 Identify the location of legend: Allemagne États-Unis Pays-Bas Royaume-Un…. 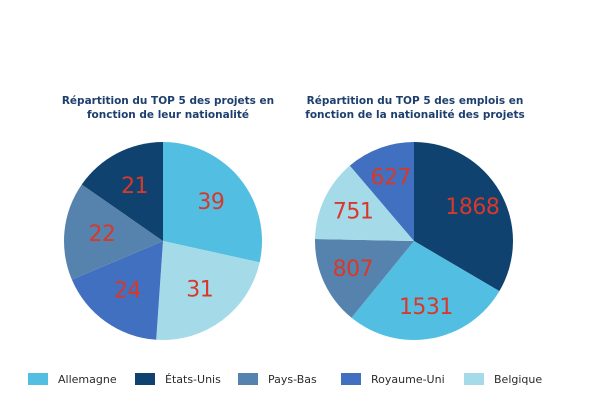
(298, 379).